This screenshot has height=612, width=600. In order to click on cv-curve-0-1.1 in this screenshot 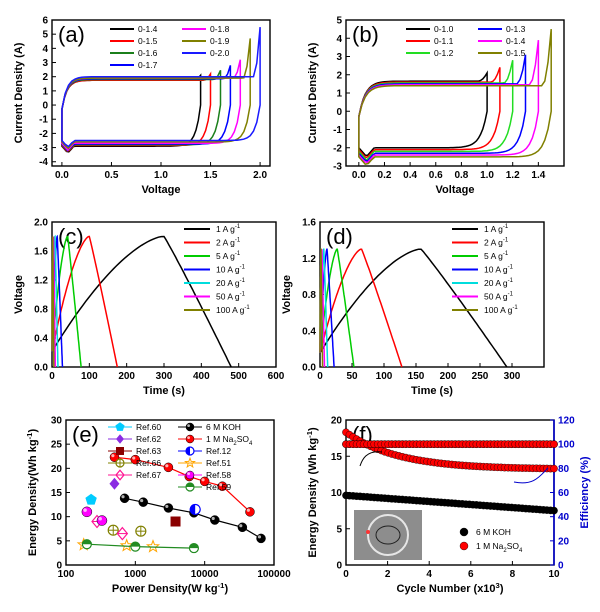, I will do `click(429, 113)`.